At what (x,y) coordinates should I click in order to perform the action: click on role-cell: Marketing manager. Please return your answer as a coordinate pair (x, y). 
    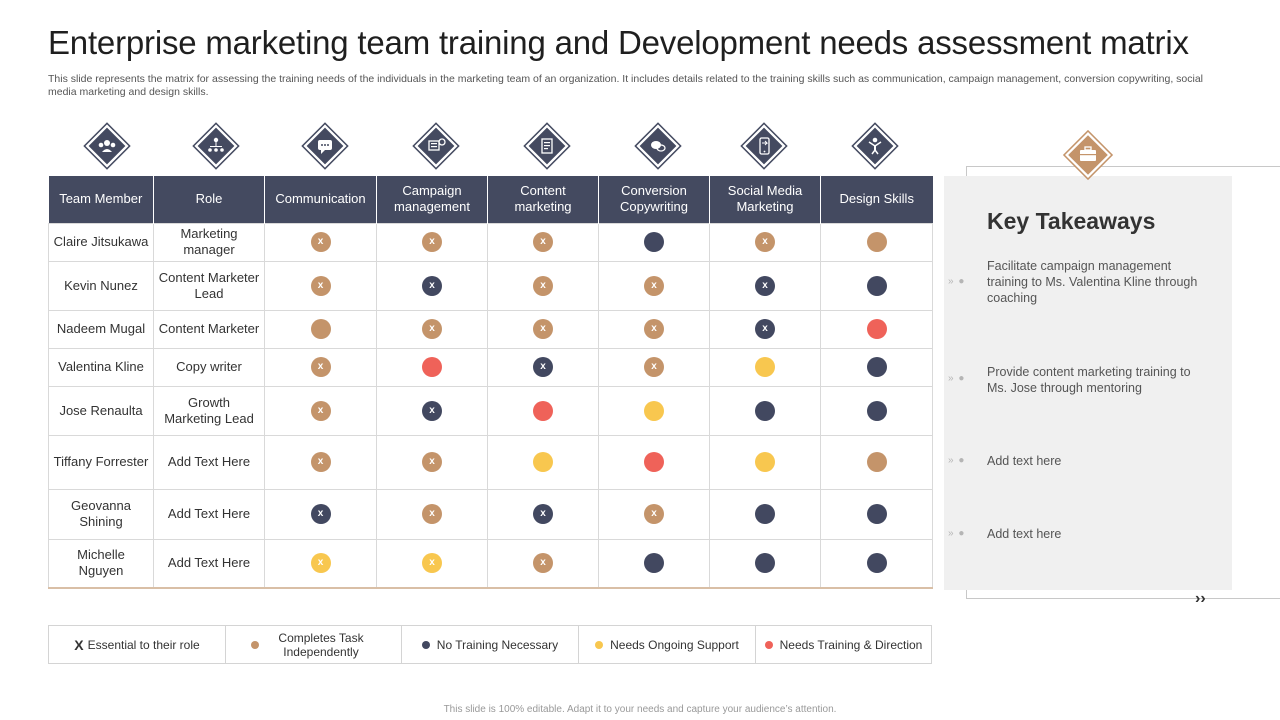
    Looking at the image, I should click on (209, 242).